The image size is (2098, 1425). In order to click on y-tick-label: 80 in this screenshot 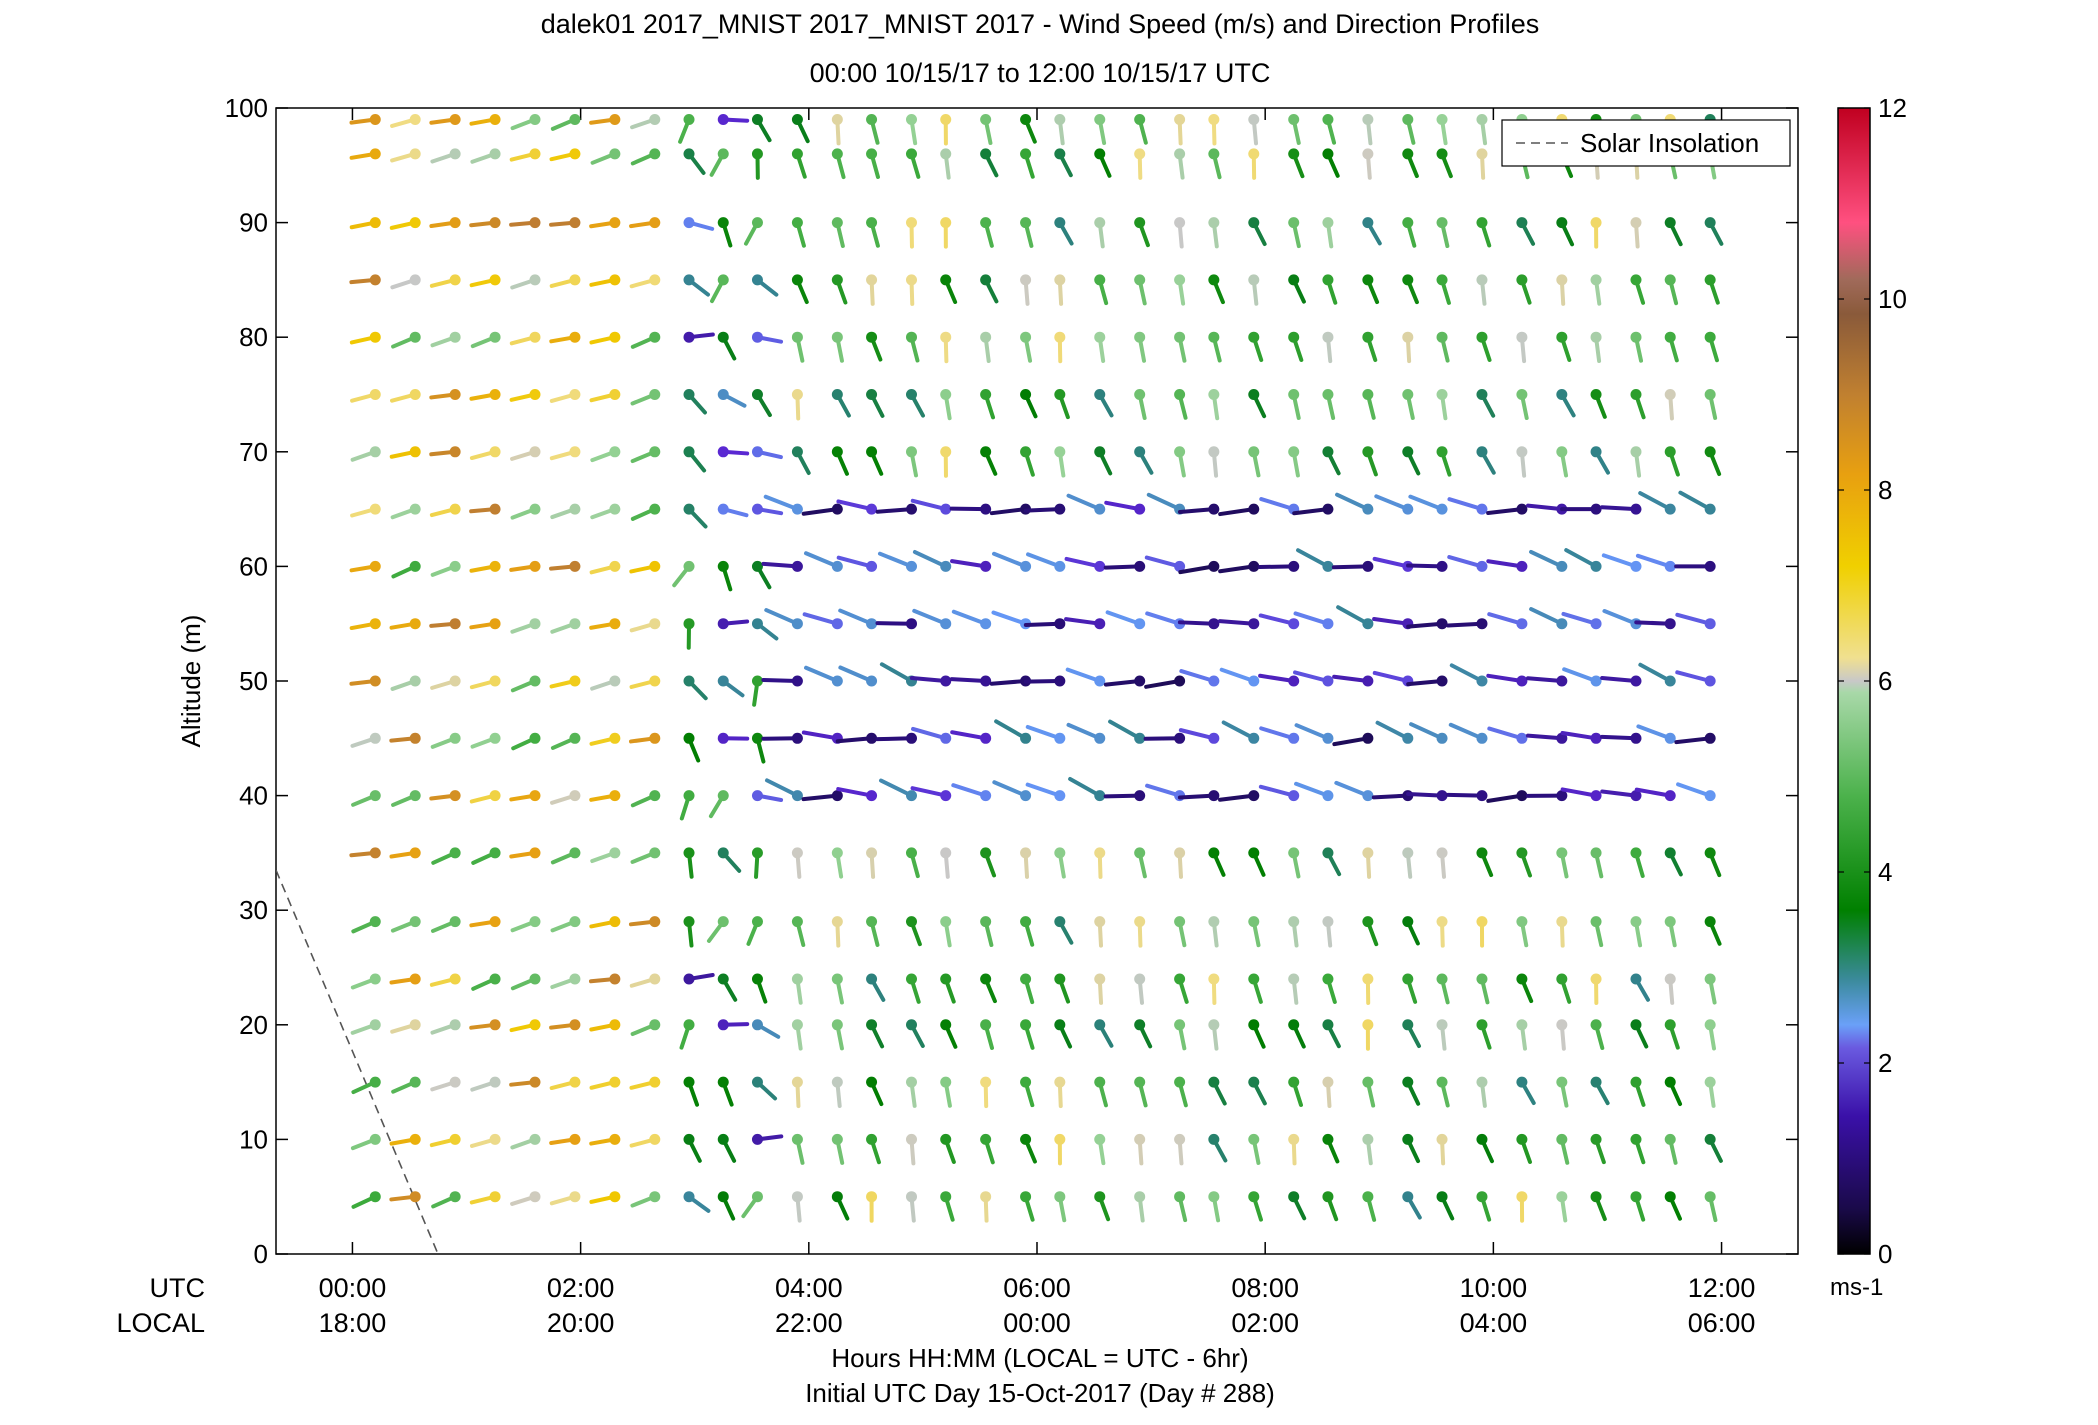, I will do `click(253, 337)`.